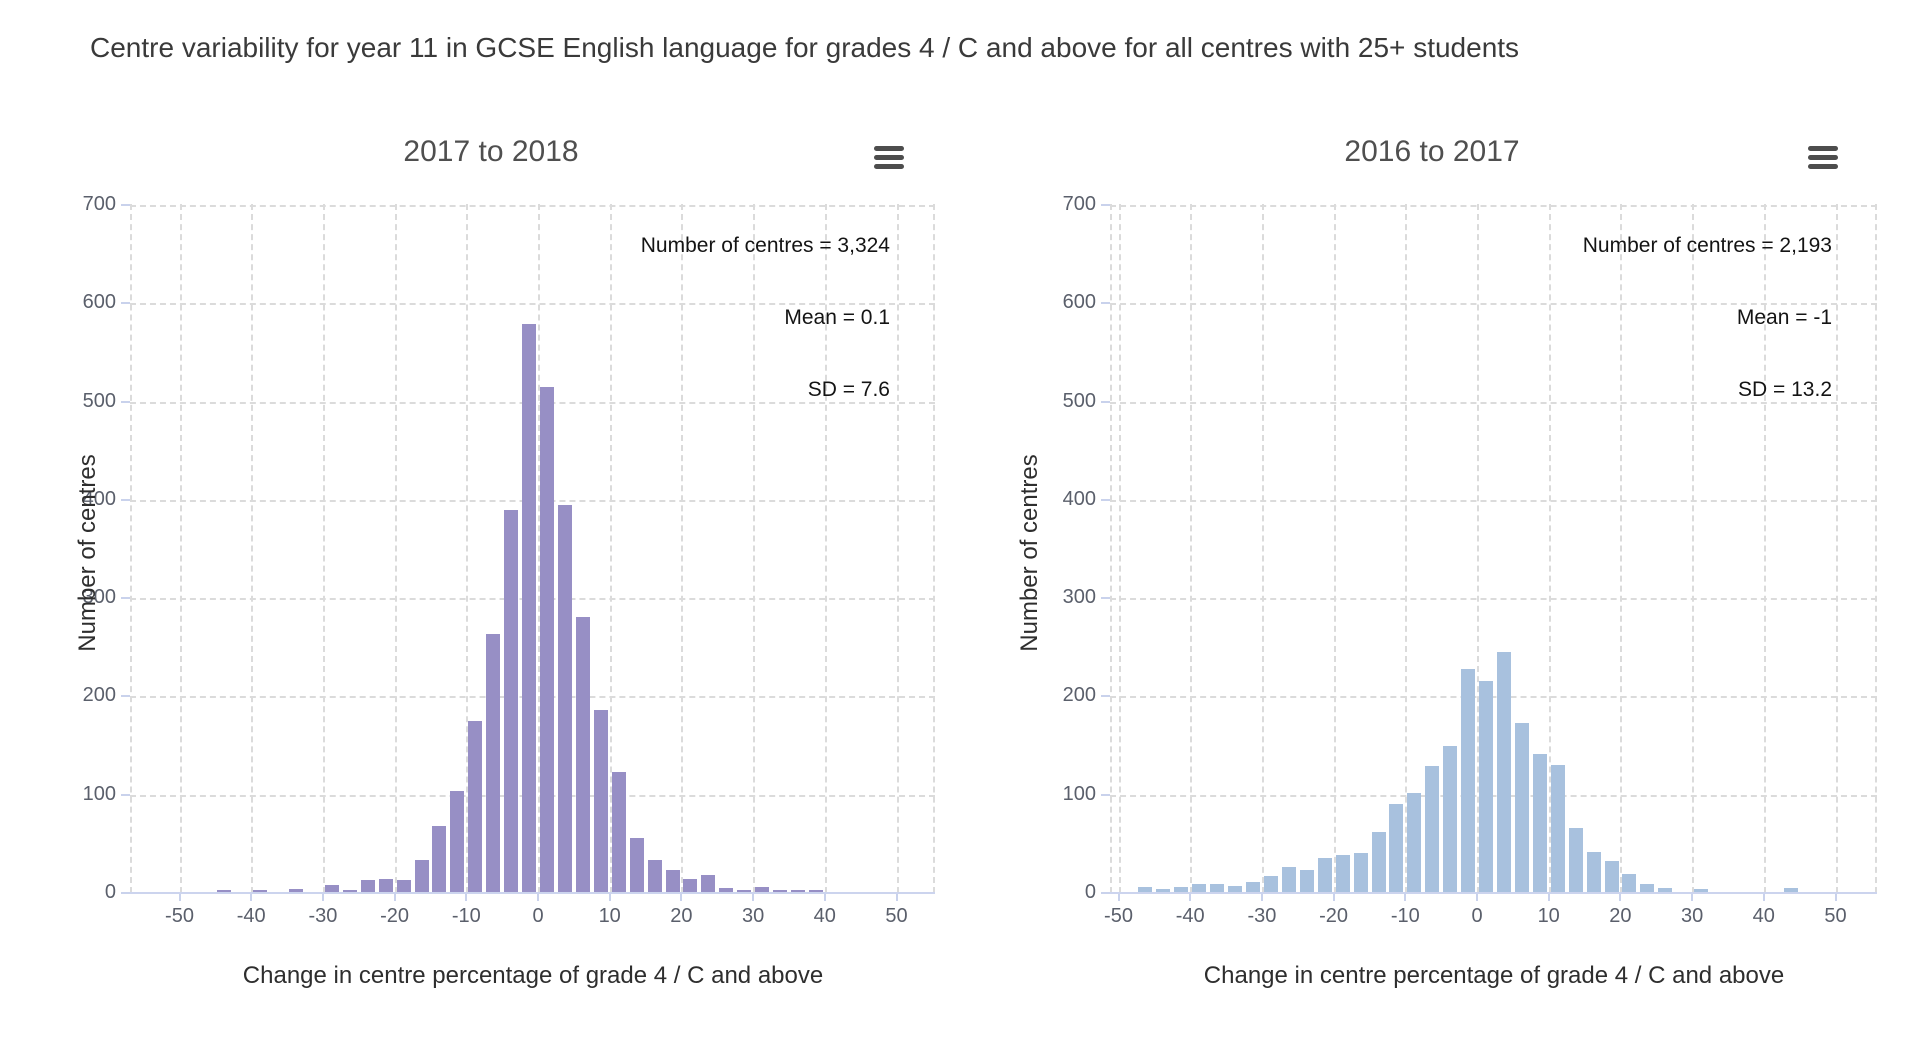 This screenshot has height=1057, width=1920. What do you see at coordinates (1079, 400) in the screenshot?
I see `y-tick-label: 500` at bounding box center [1079, 400].